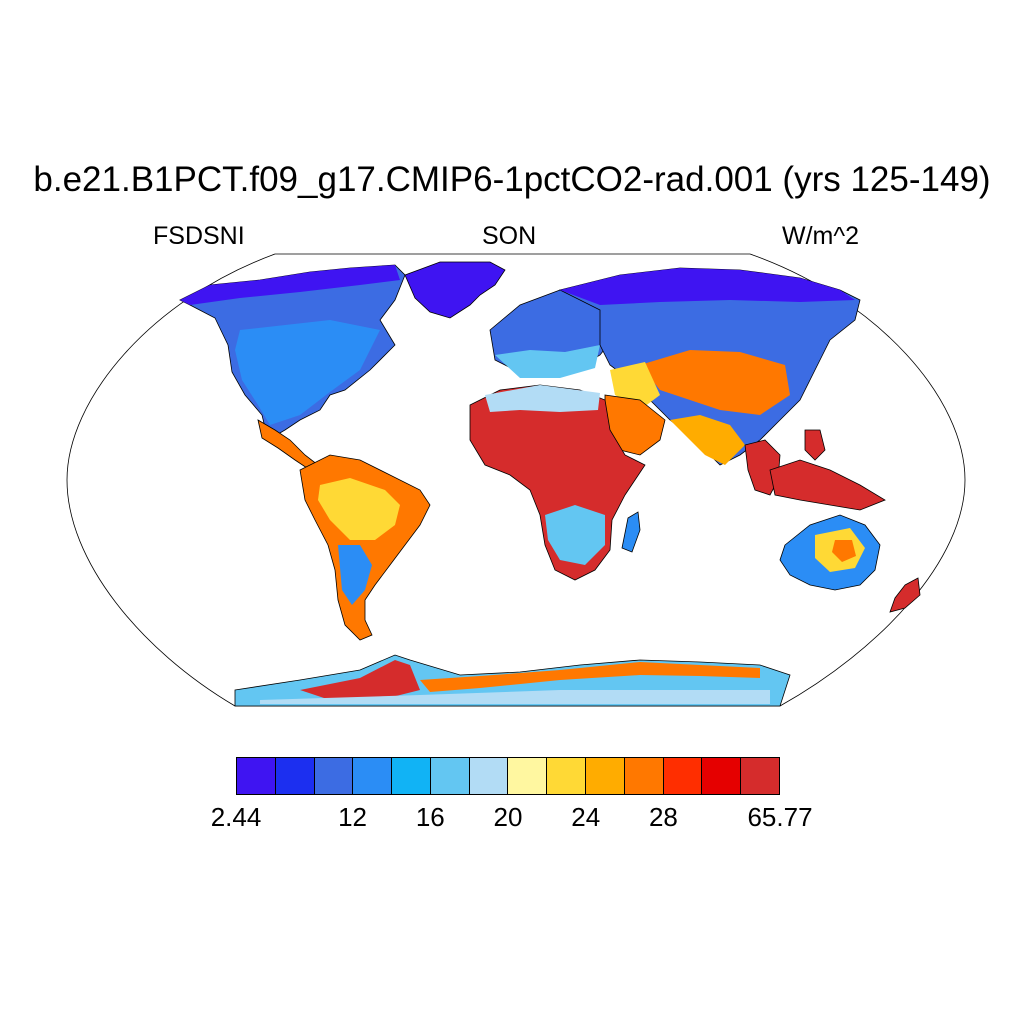 The height and width of the screenshot is (1024, 1024). Describe the element at coordinates (707, 286) in the screenshot. I see `asia-arctic` at that location.